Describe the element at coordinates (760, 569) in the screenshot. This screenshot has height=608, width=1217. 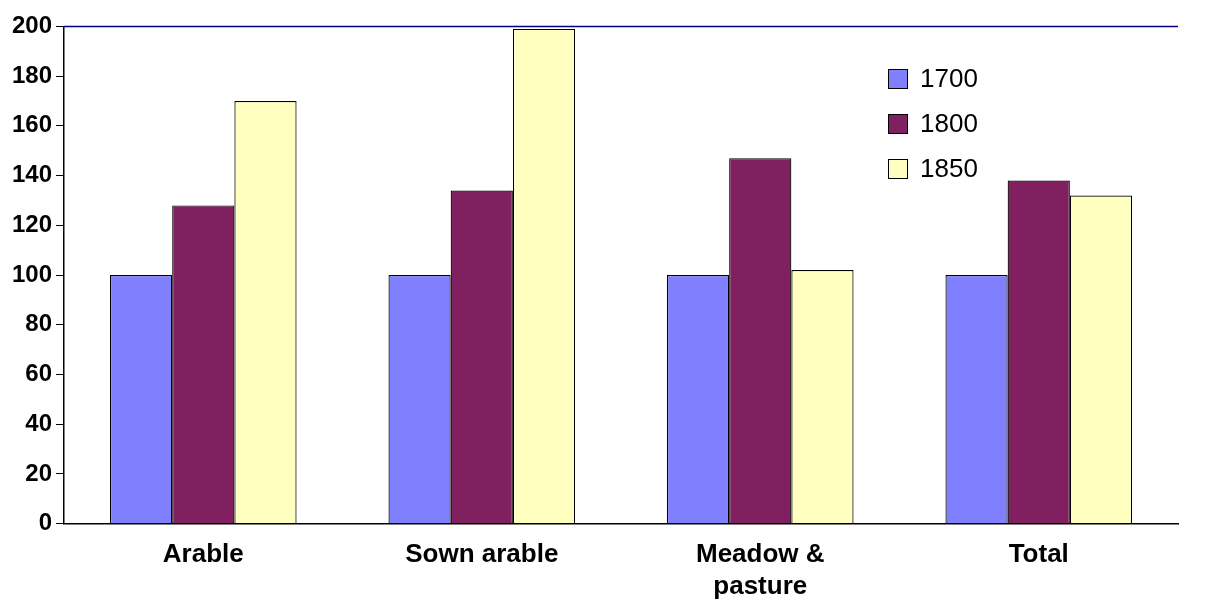
I see `x-tick-label: Meadow & pasture` at that location.